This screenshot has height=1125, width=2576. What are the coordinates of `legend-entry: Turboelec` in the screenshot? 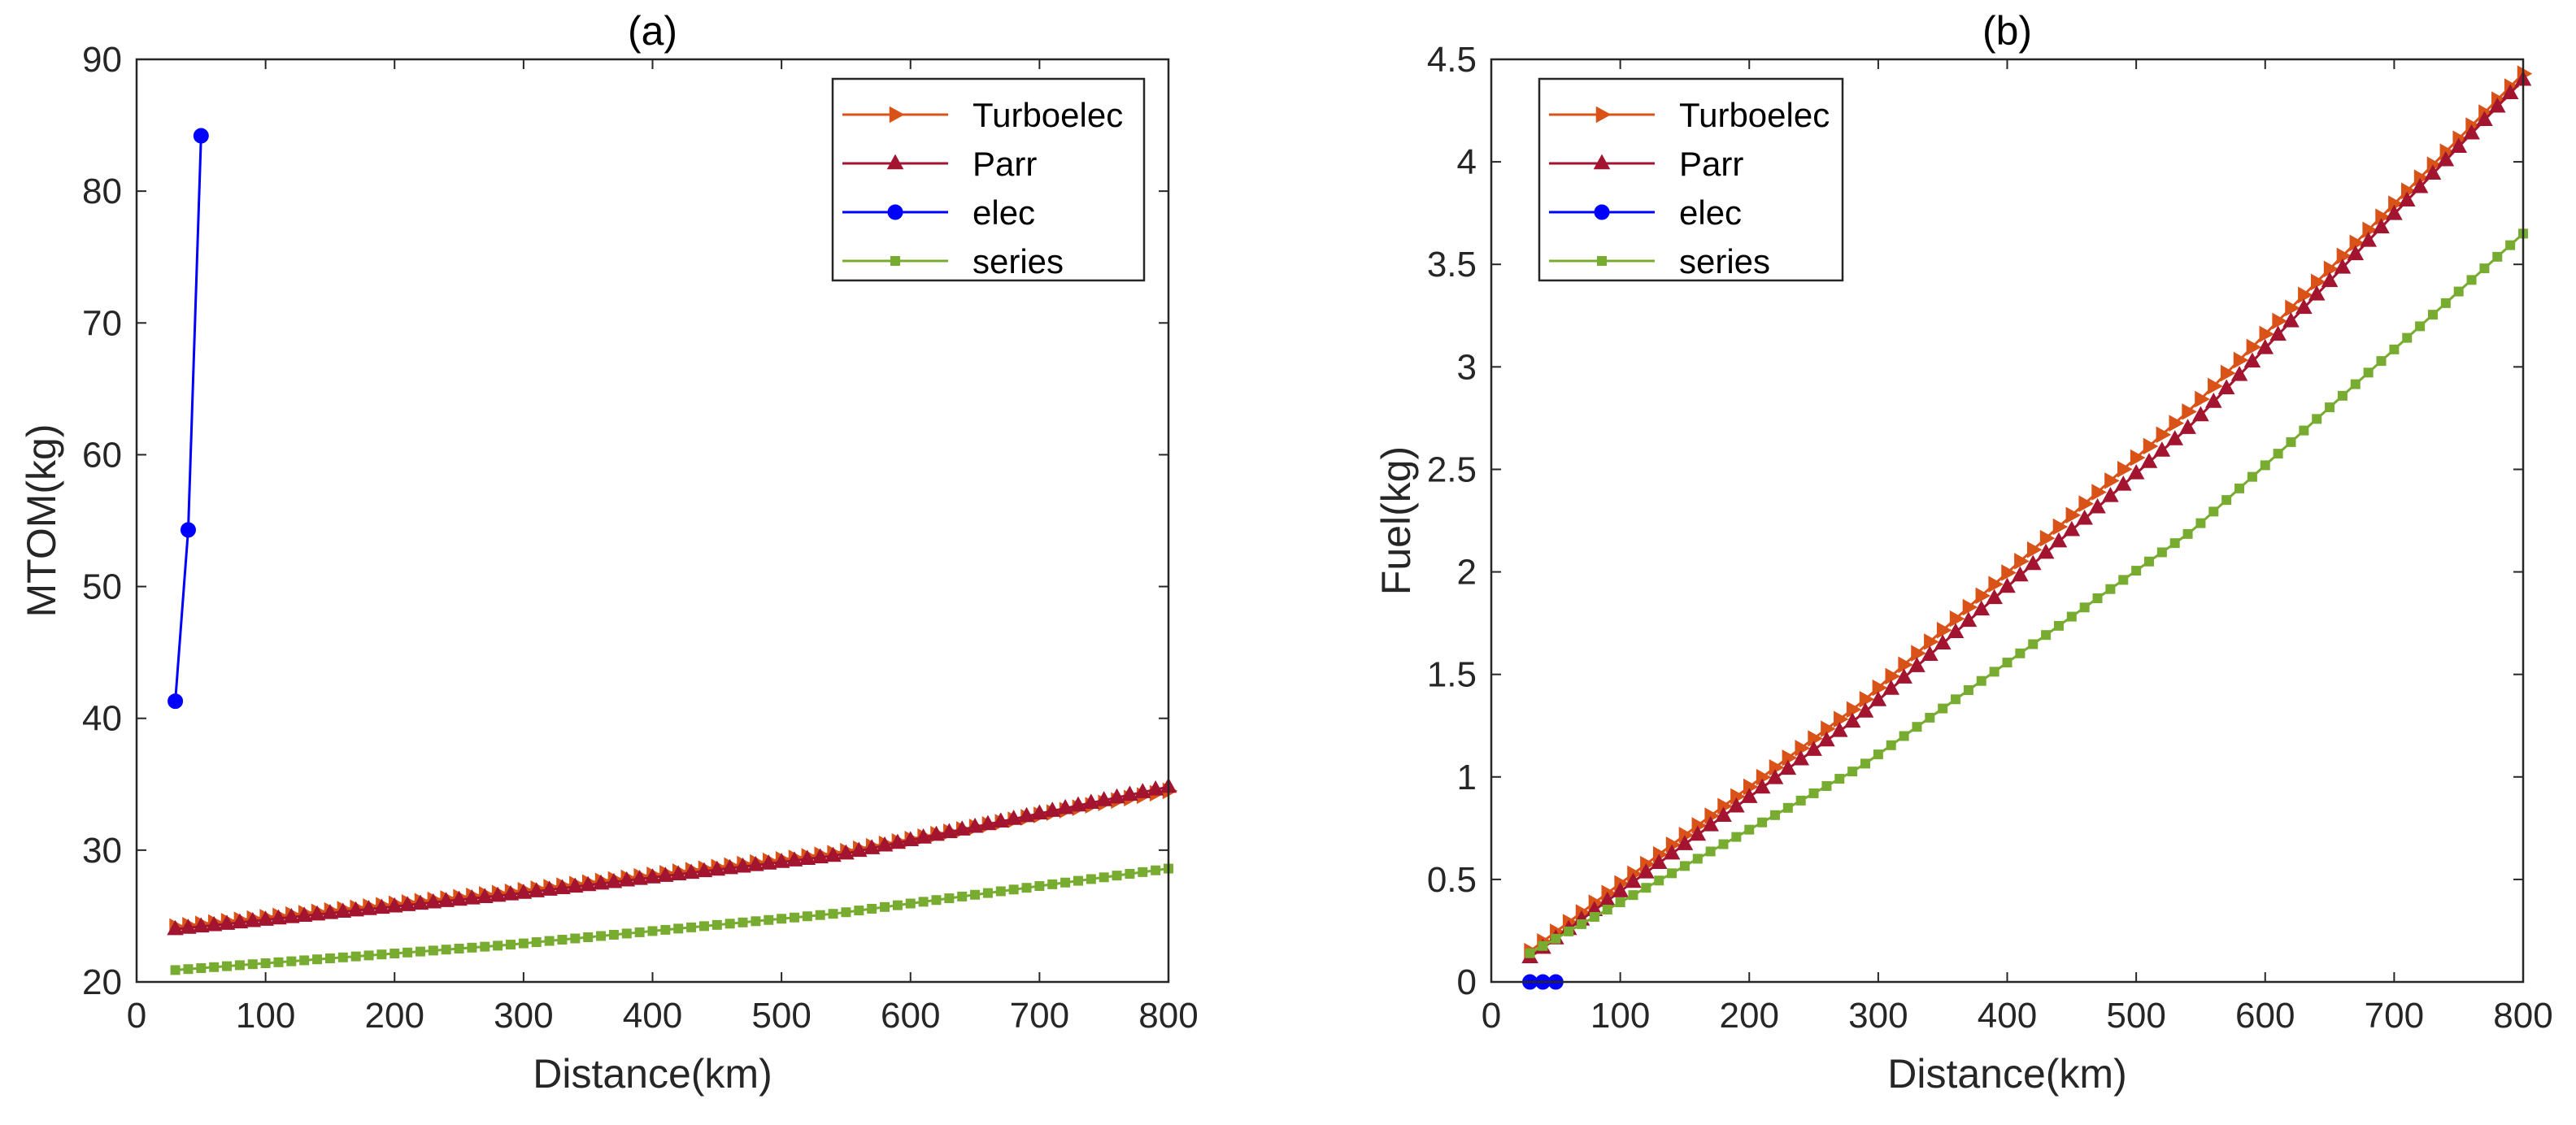 It's located at (983, 115).